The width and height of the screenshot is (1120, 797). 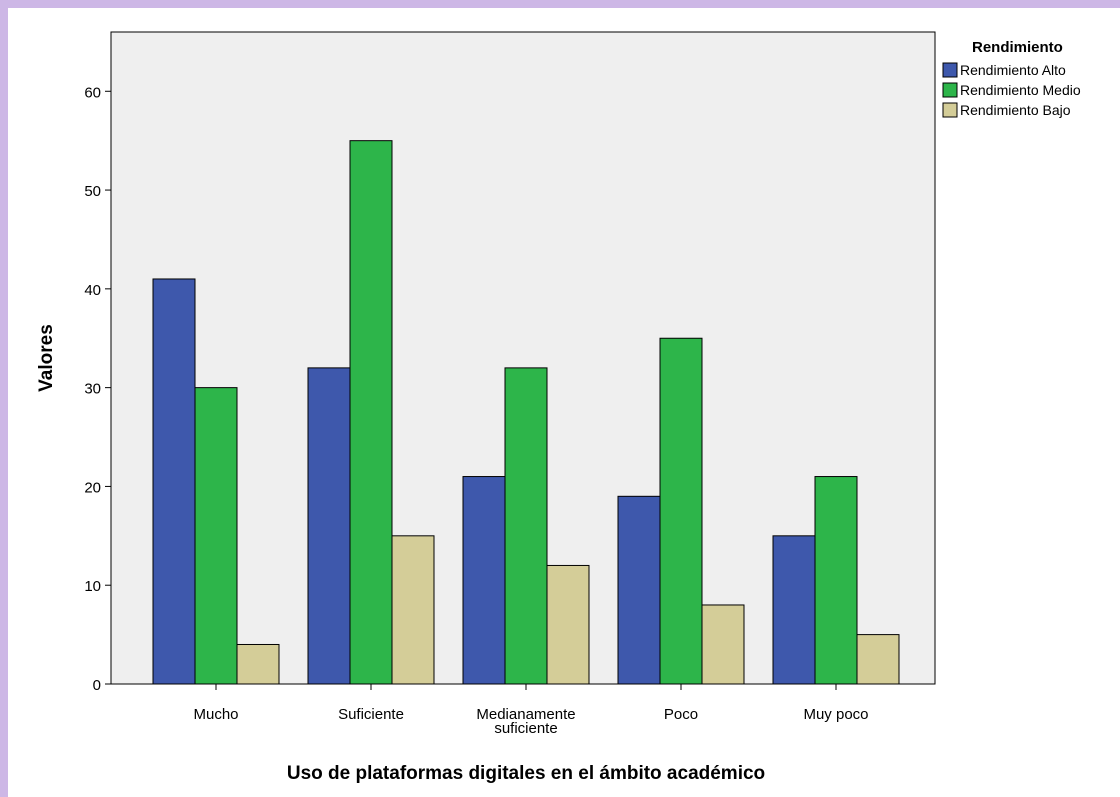 I want to click on legend-label: Rendimiento Medio, so click(x=1020, y=90).